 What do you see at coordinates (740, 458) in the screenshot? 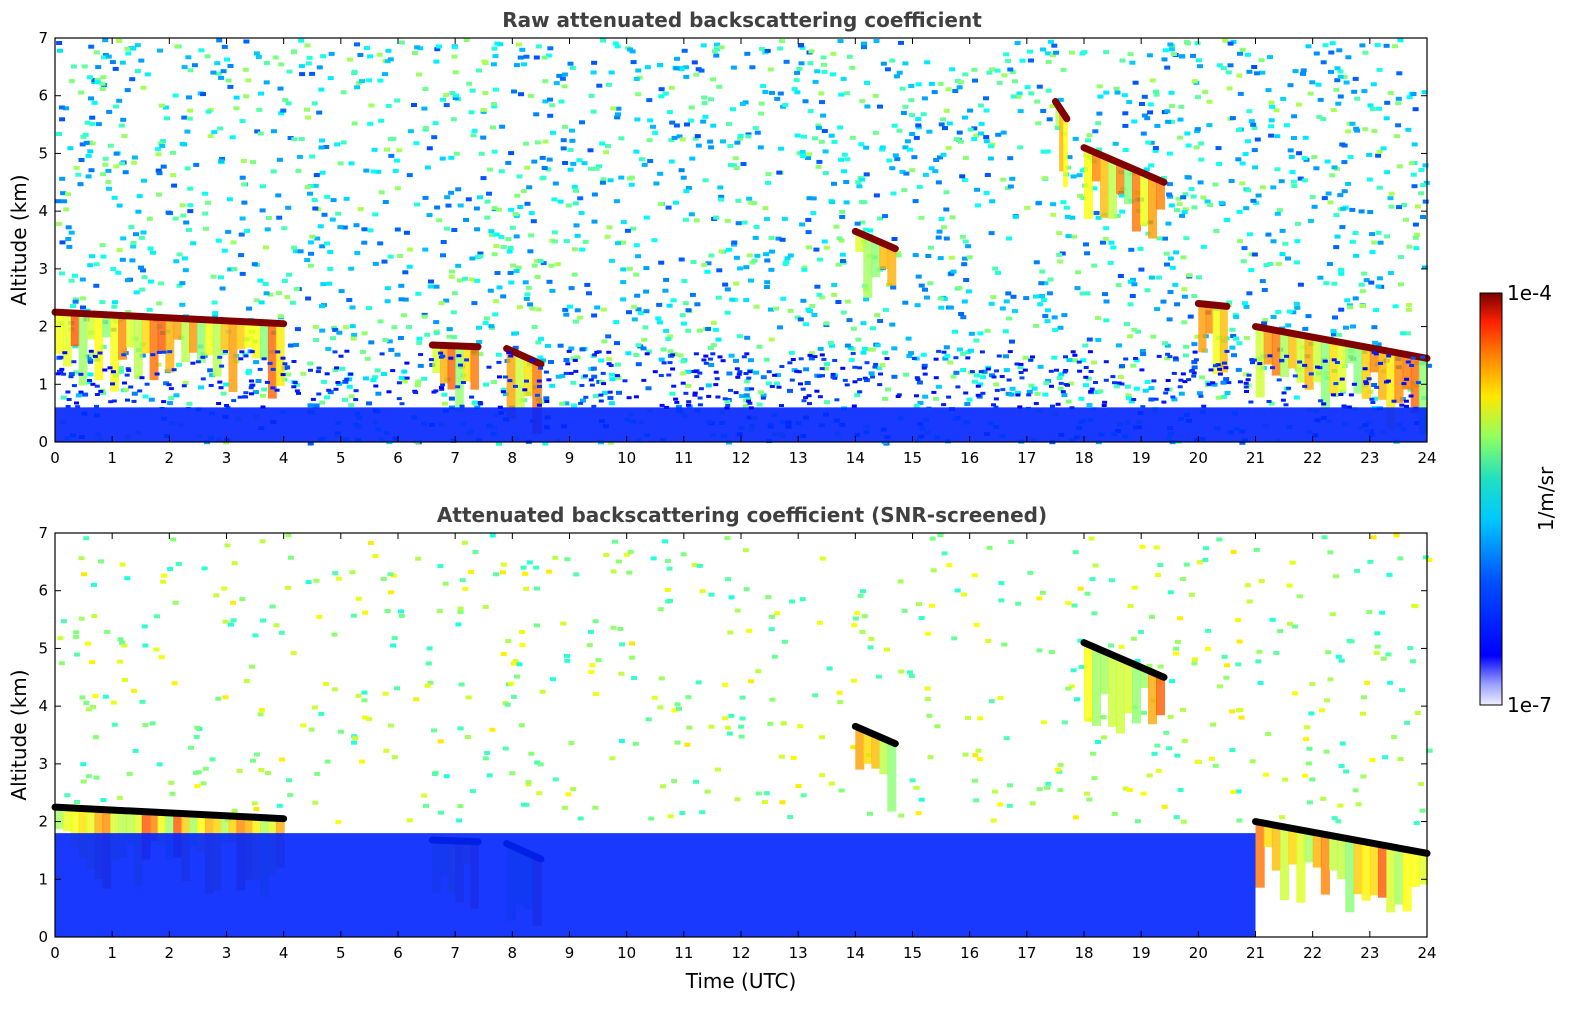
I see `x-tick-label: 12` at bounding box center [740, 458].